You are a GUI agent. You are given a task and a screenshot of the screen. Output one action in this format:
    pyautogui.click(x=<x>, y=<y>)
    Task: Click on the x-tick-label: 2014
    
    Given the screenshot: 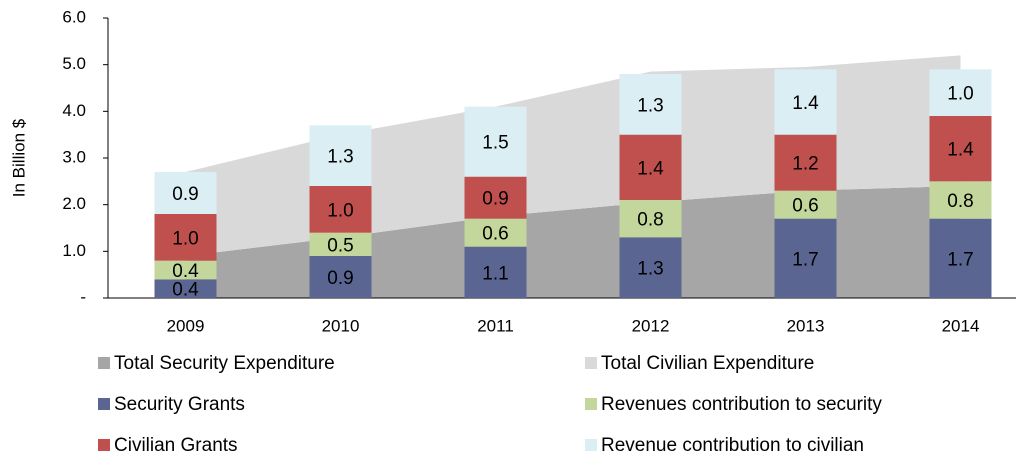 What is the action you would take?
    pyautogui.click(x=961, y=325)
    